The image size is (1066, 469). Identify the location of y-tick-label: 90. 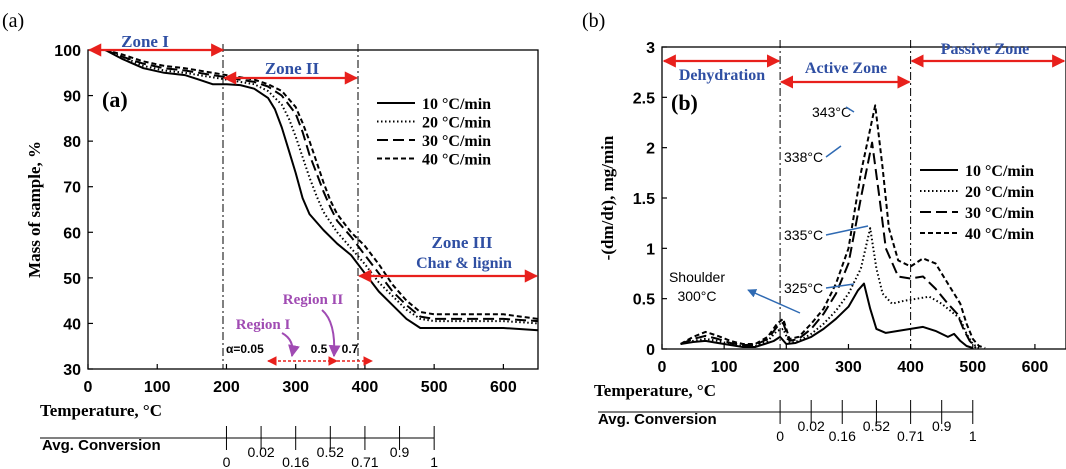
(72, 97).